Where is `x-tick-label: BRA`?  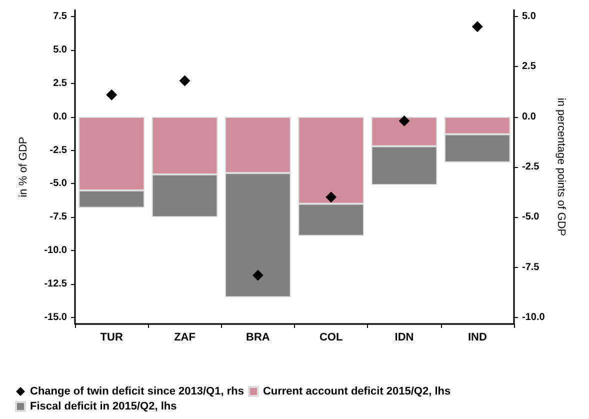 x-tick-label: BRA is located at coordinates (258, 338).